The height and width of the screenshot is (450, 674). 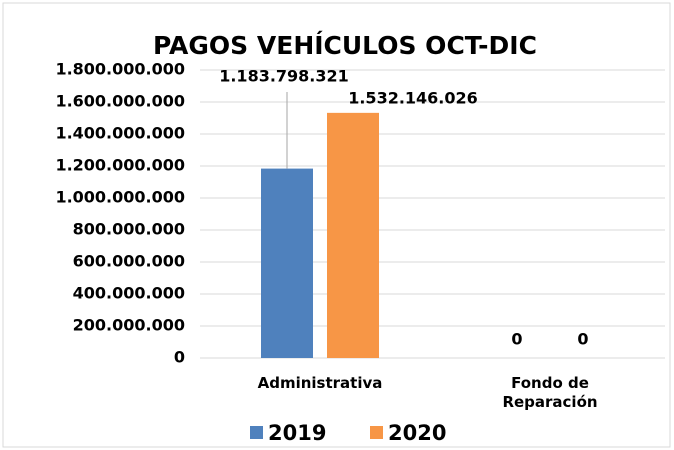 I want to click on legend-label: 2020, so click(x=417, y=433).